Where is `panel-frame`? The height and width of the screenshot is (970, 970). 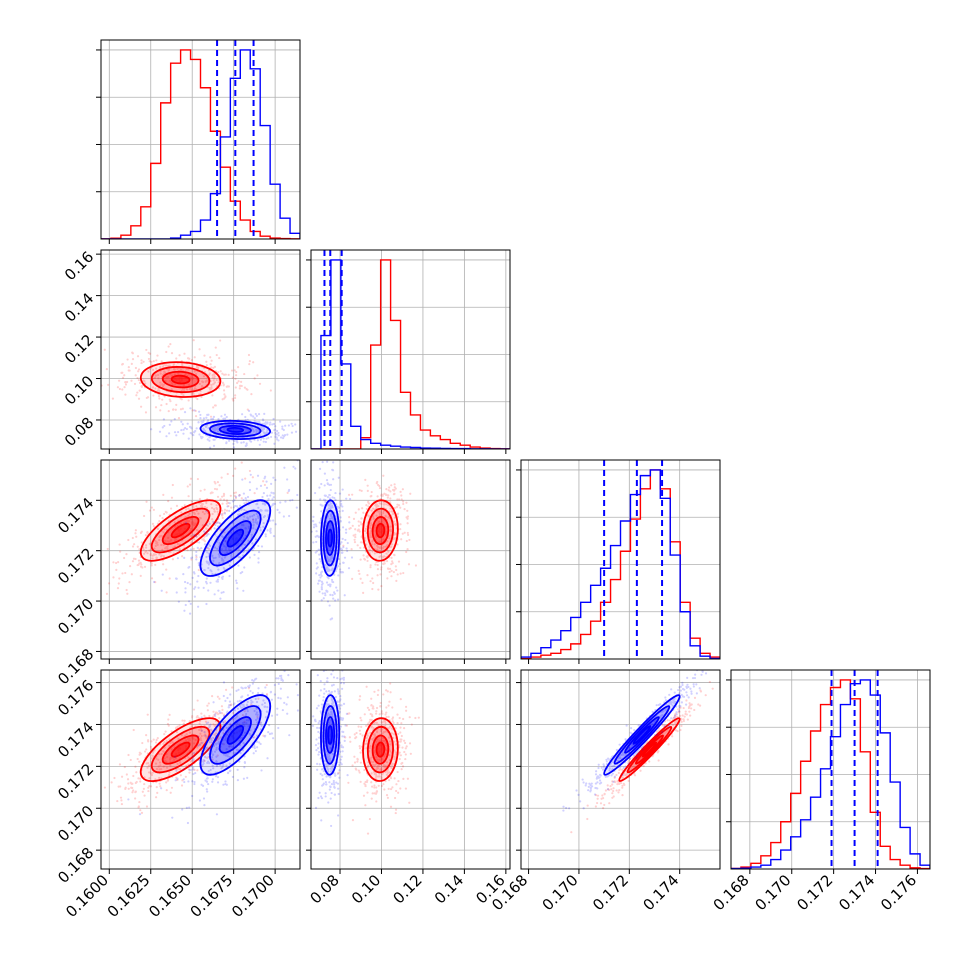 panel-frame is located at coordinates (200, 349).